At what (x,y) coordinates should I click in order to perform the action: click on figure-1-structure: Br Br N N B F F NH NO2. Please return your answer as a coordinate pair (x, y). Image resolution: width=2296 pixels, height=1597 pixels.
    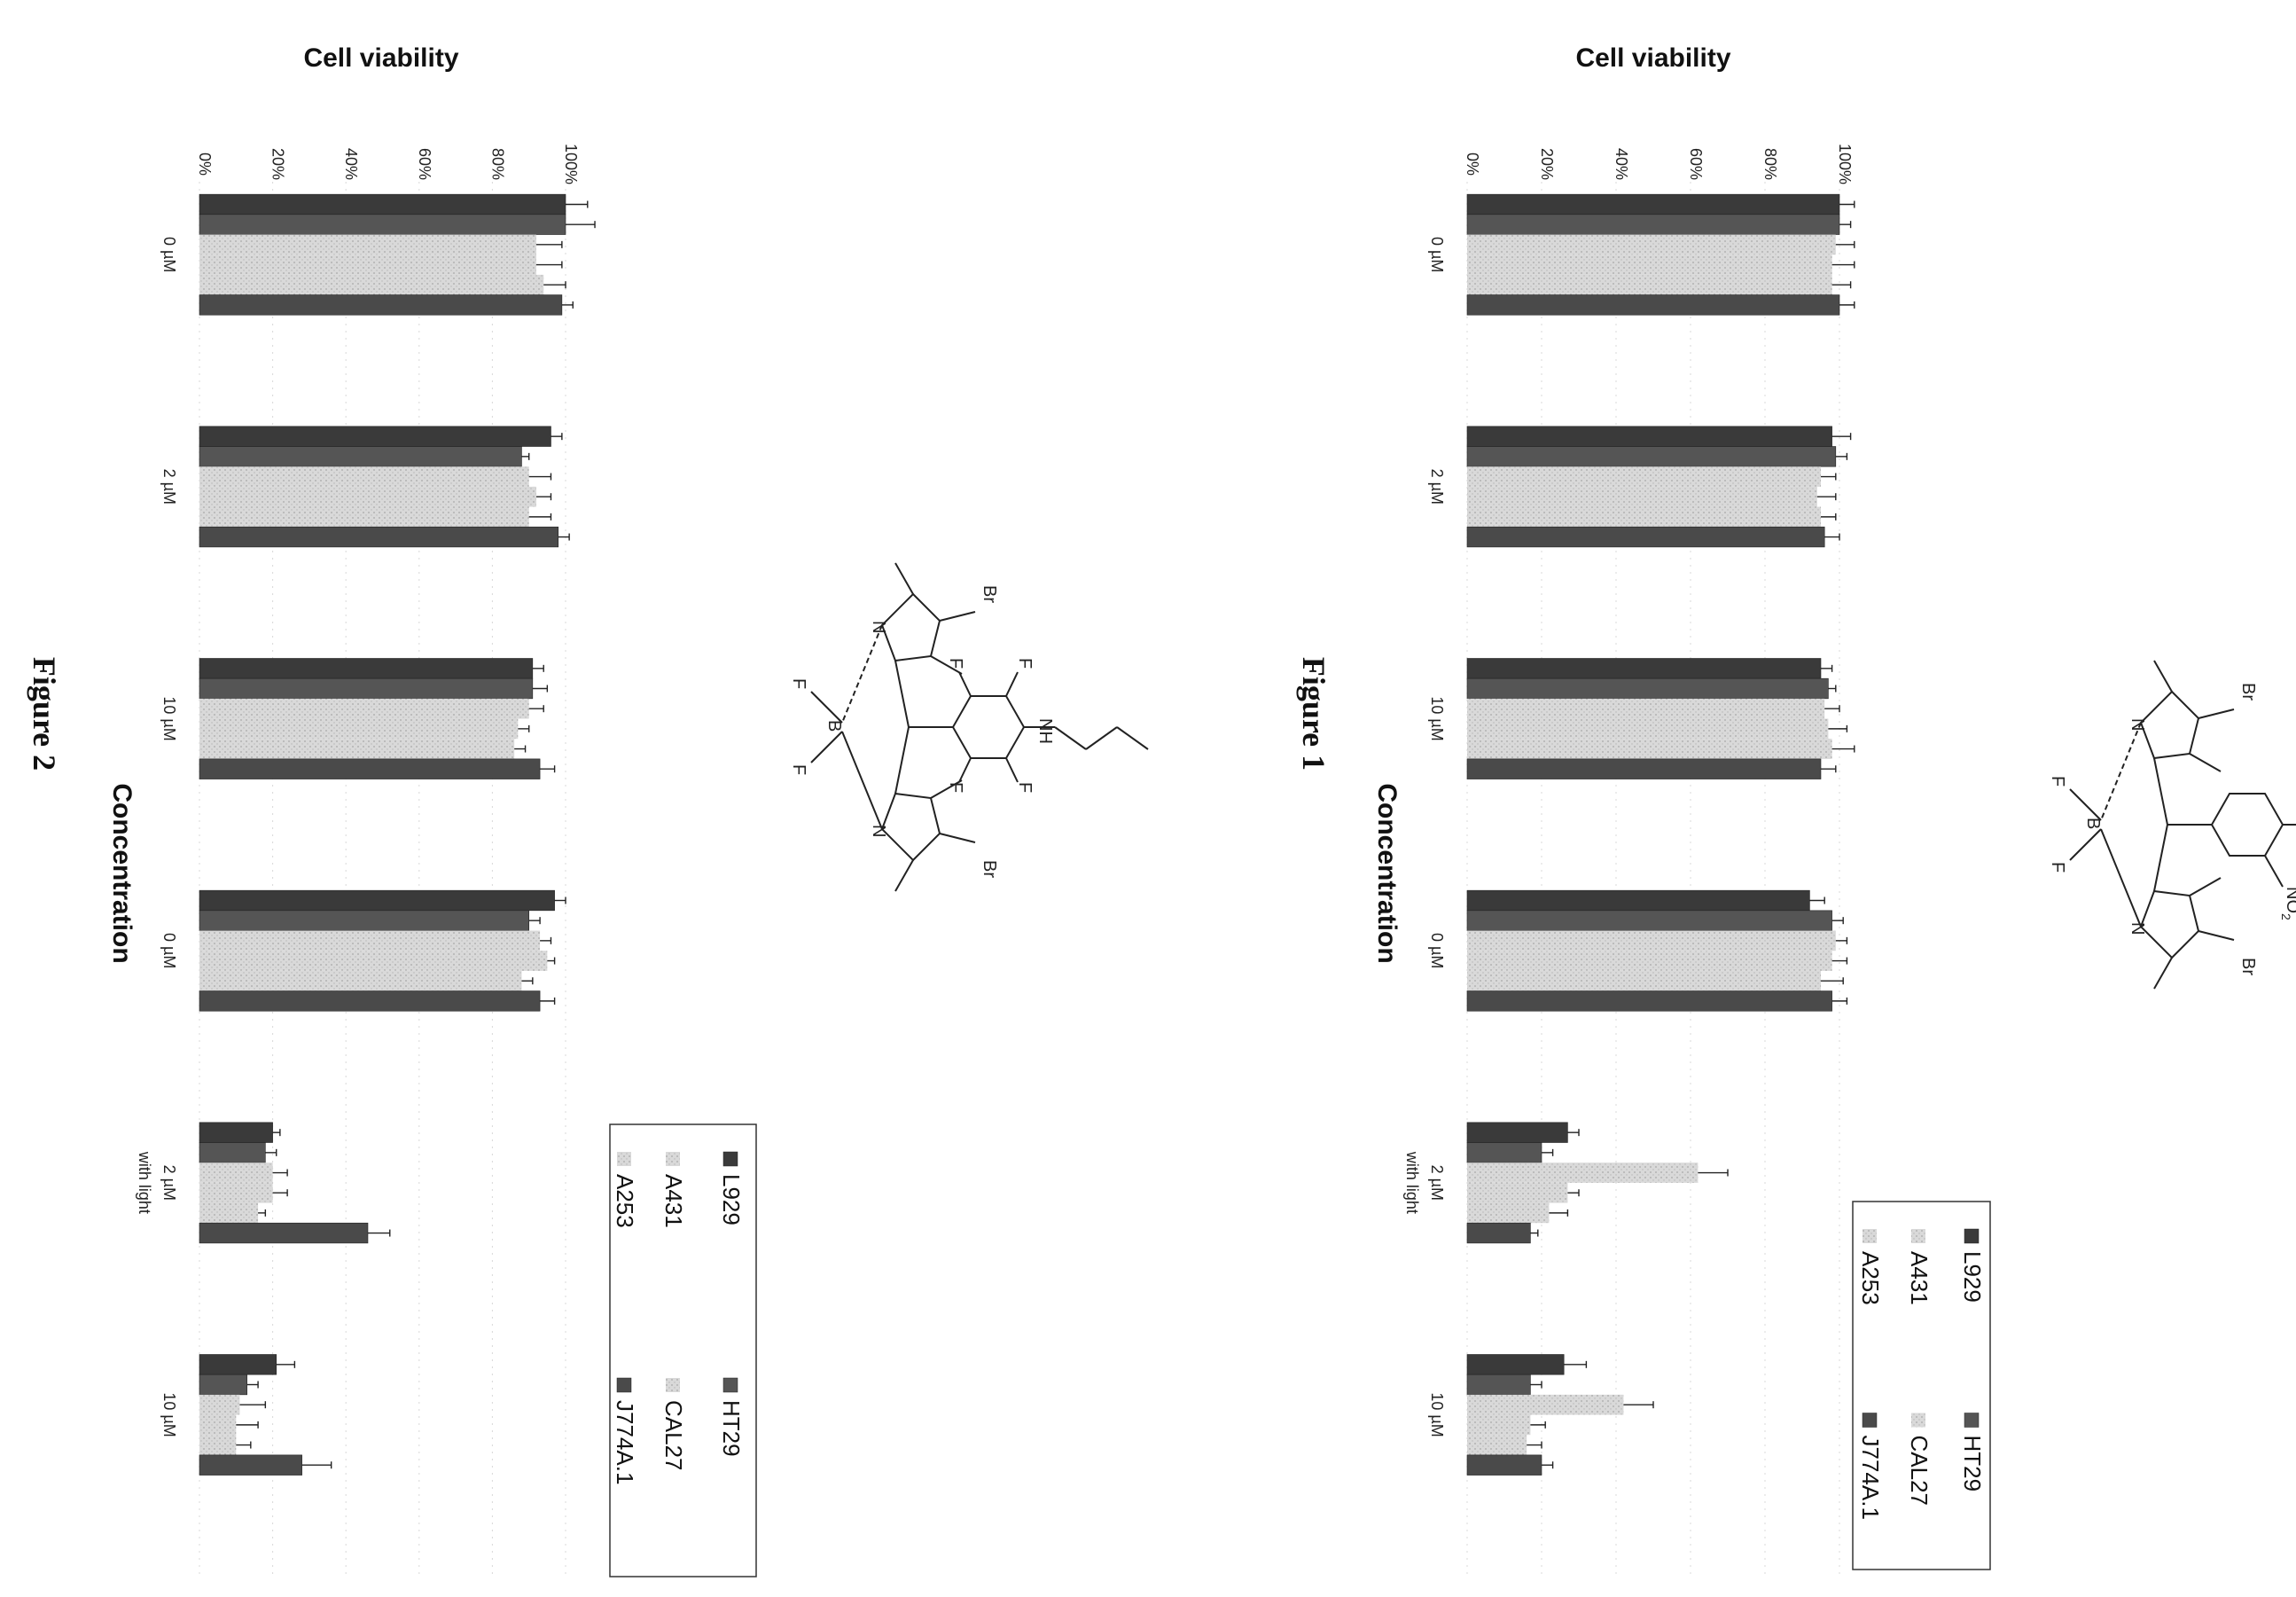
    Looking at the image, I should click on (2172, 825).